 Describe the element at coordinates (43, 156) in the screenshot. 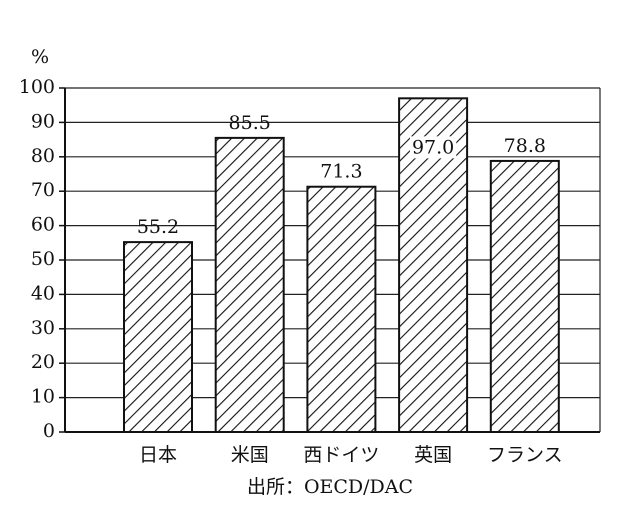

I see `y-tick-label: 80` at that location.